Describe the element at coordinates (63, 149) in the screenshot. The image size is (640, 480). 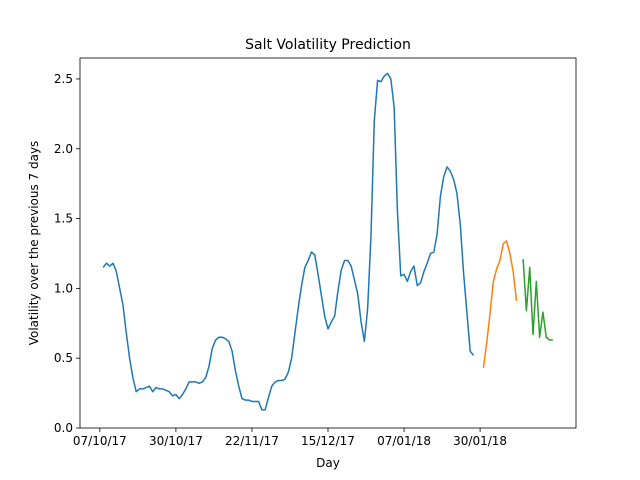
I see `y-tick-label: 2.0` at that location.